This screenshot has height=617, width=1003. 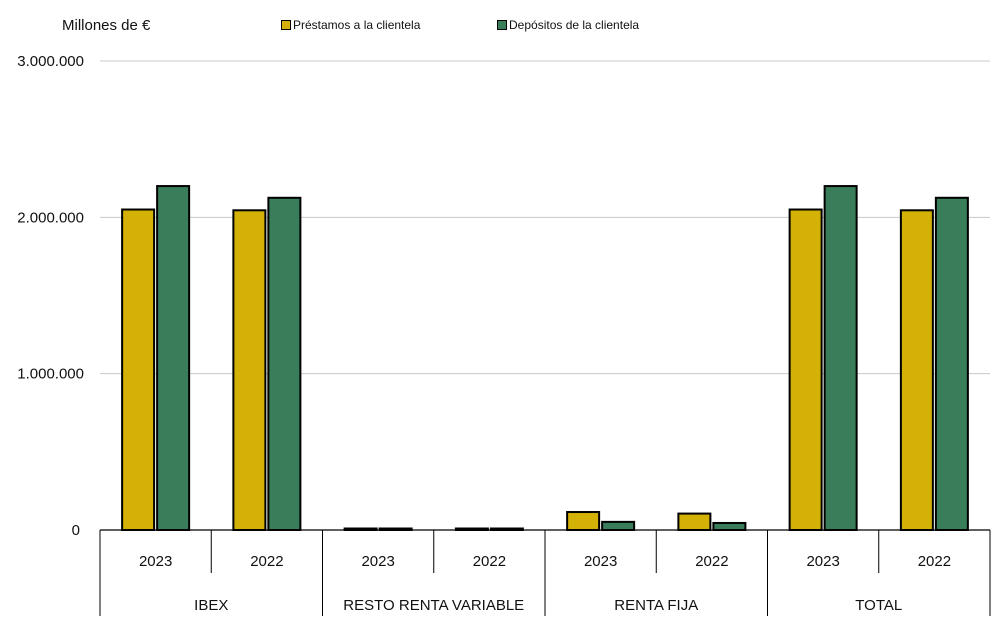 What do you see at coordinates (50, 374) in the screenshot?
I see `y-tick-label: 1.000.000` at bounding box center [50, 374].